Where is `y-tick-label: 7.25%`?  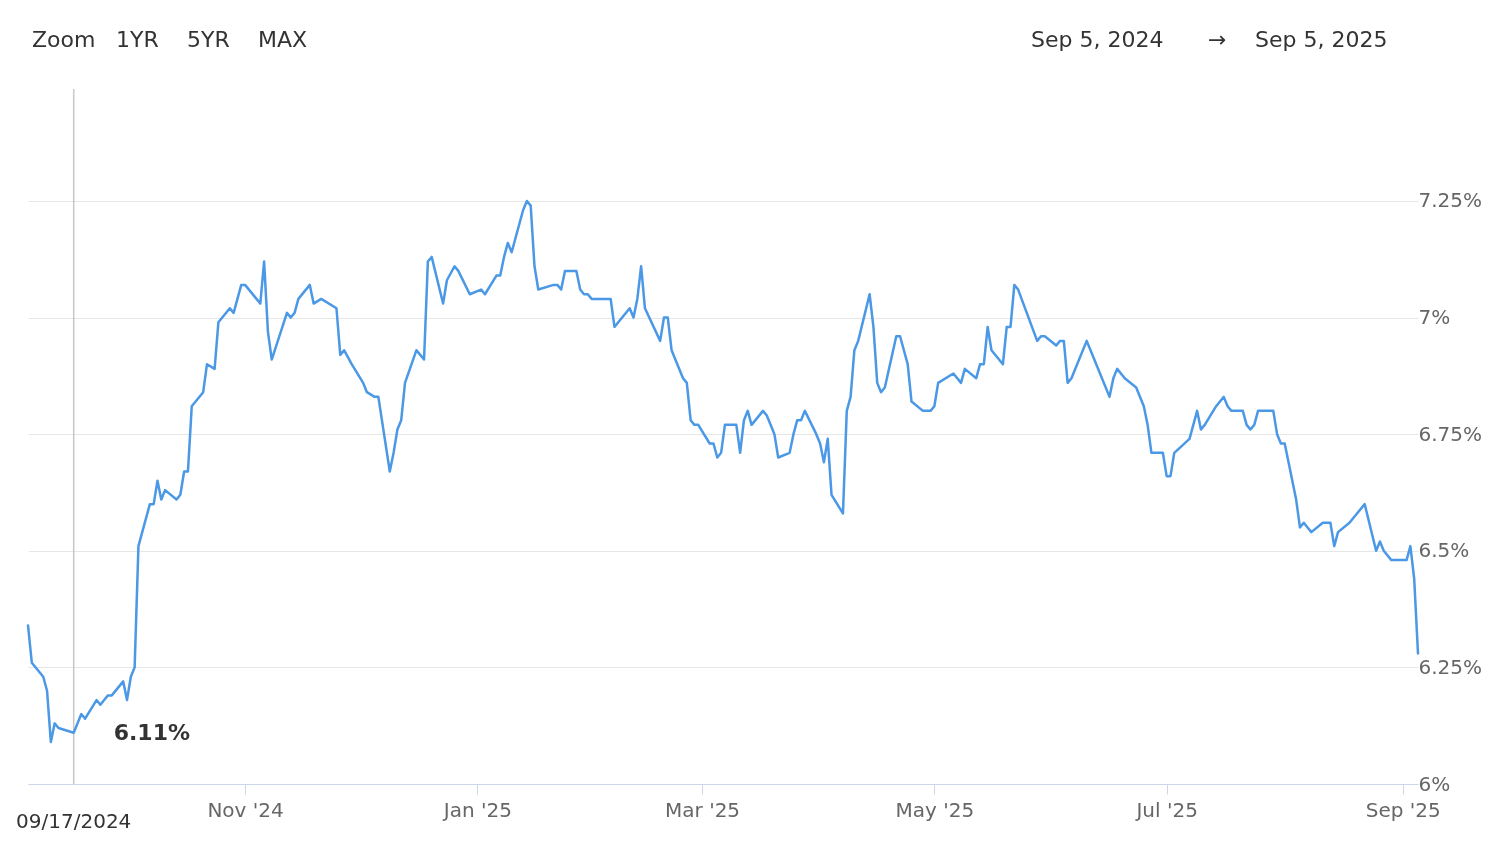 y-tick-label: 7.25% is located at coordinates (1450, 200).